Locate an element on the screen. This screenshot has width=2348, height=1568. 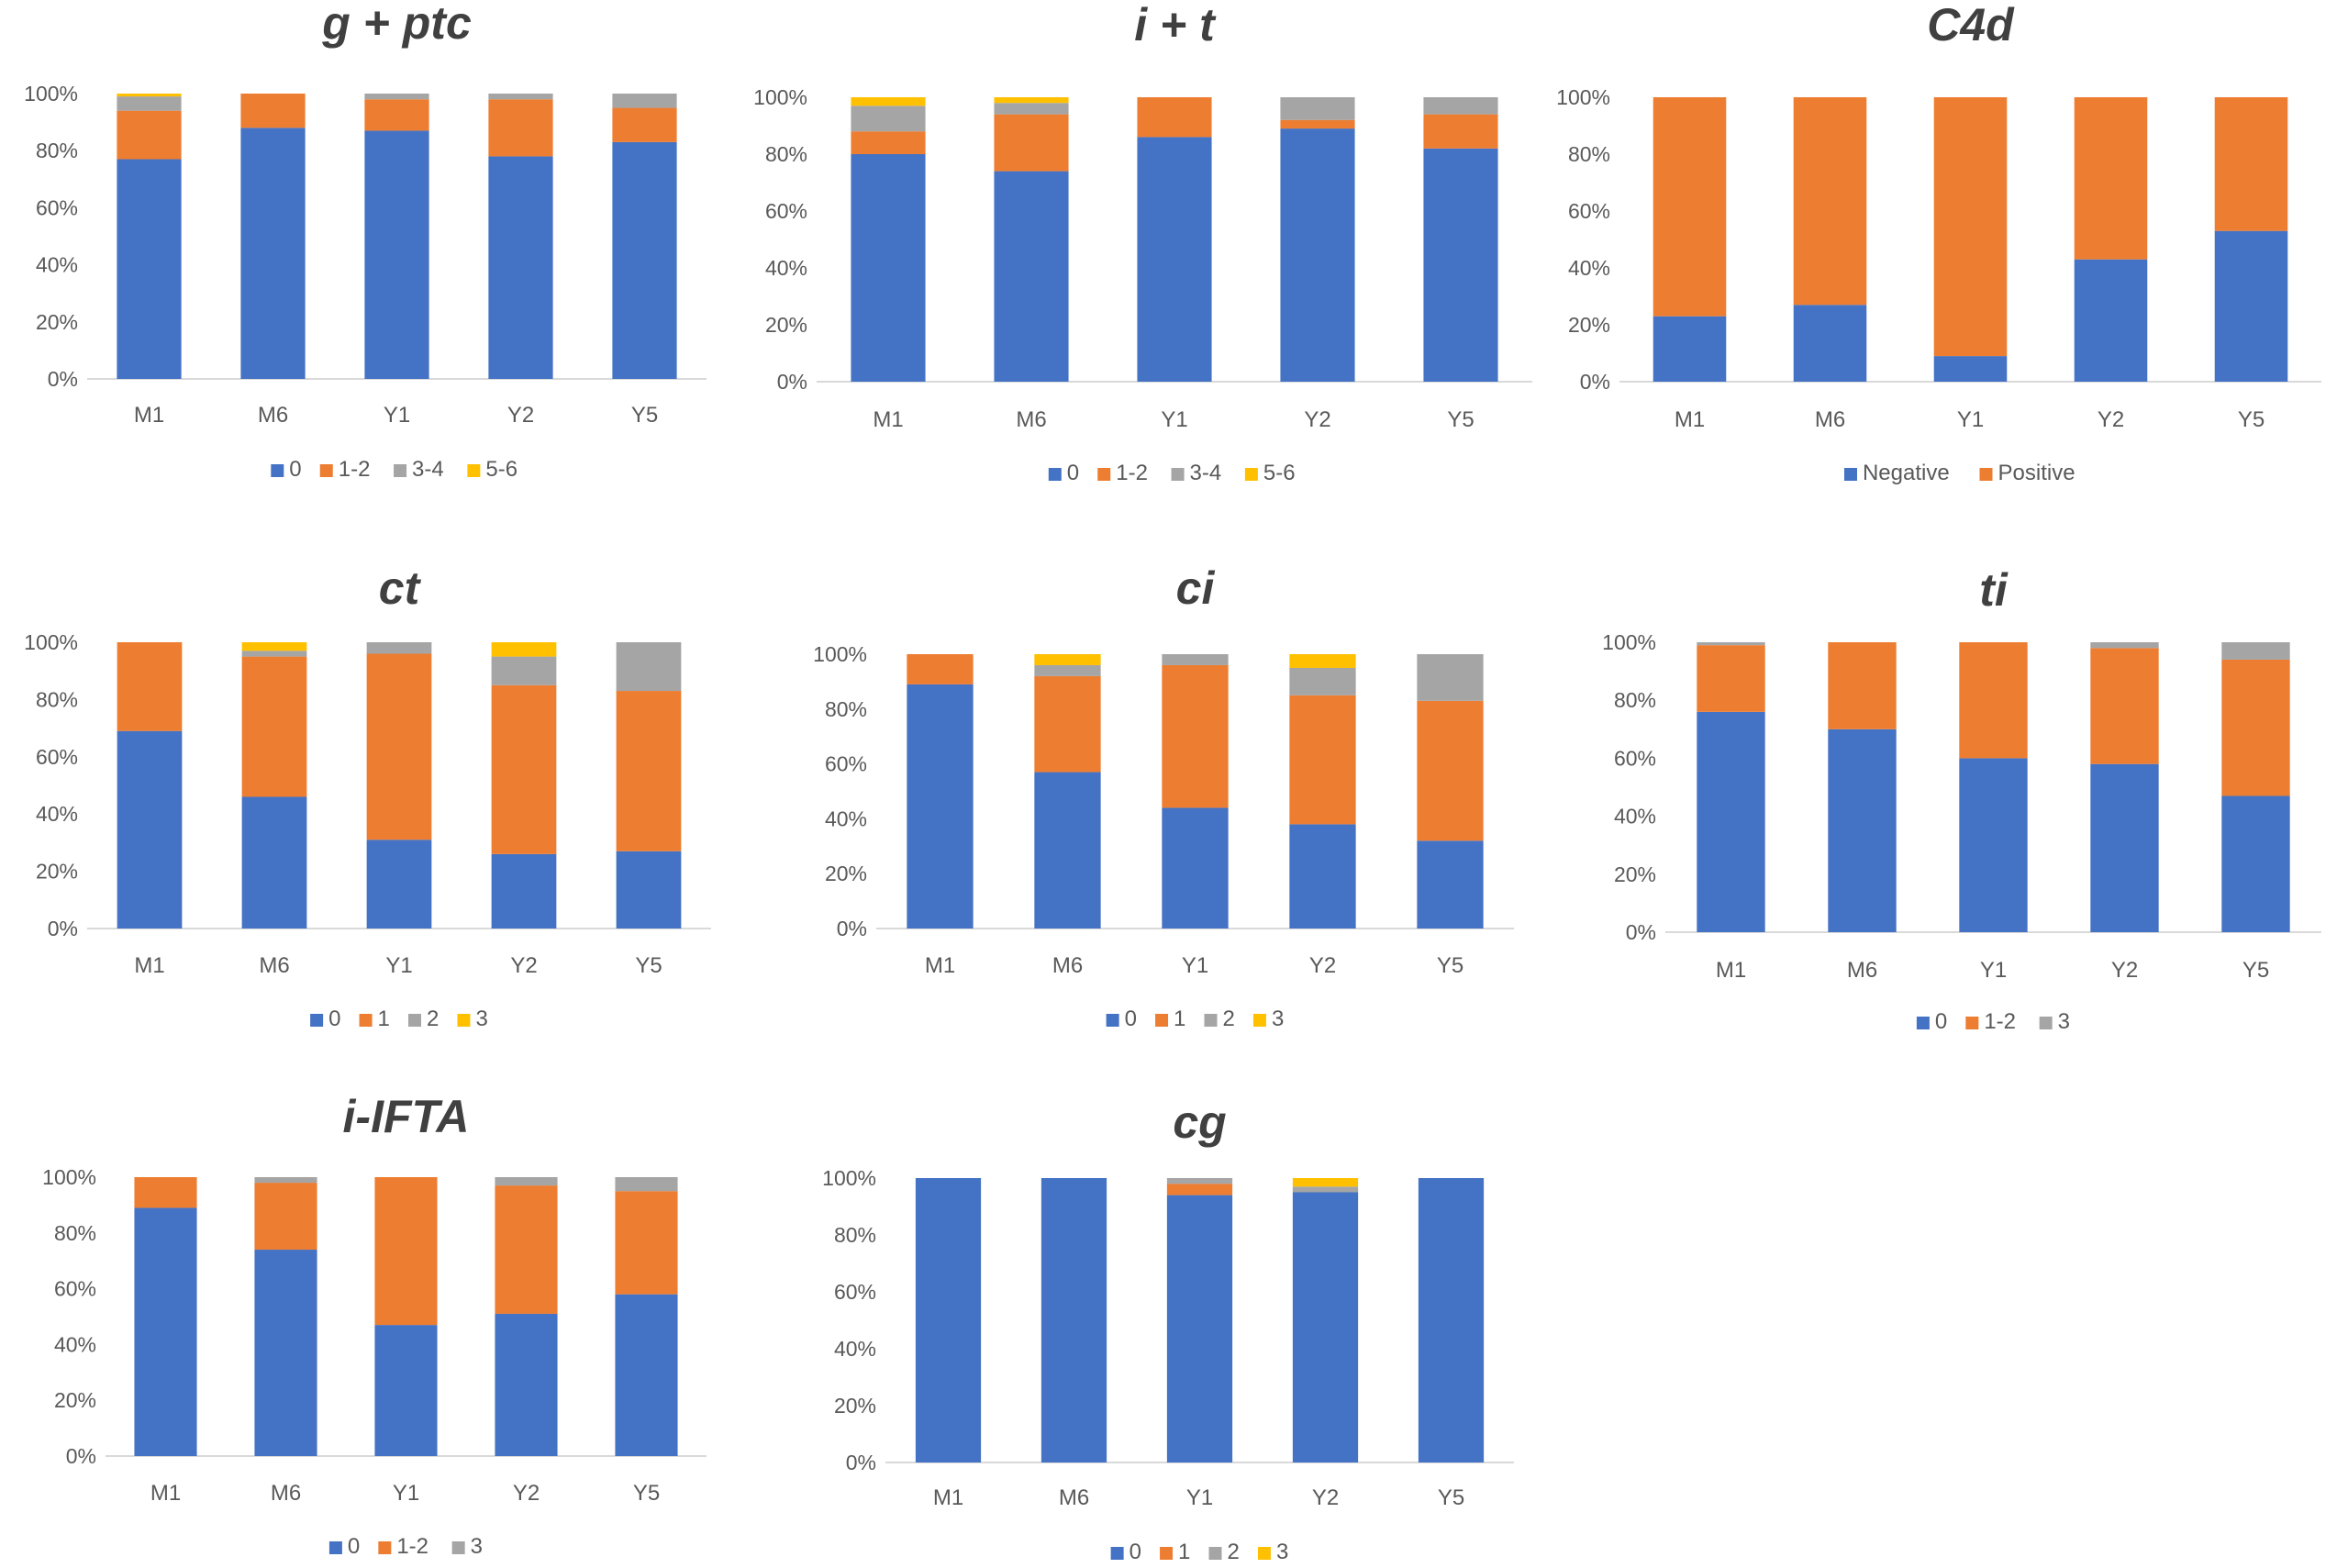
chart-title: ti is located at coordinates (1994, 590).